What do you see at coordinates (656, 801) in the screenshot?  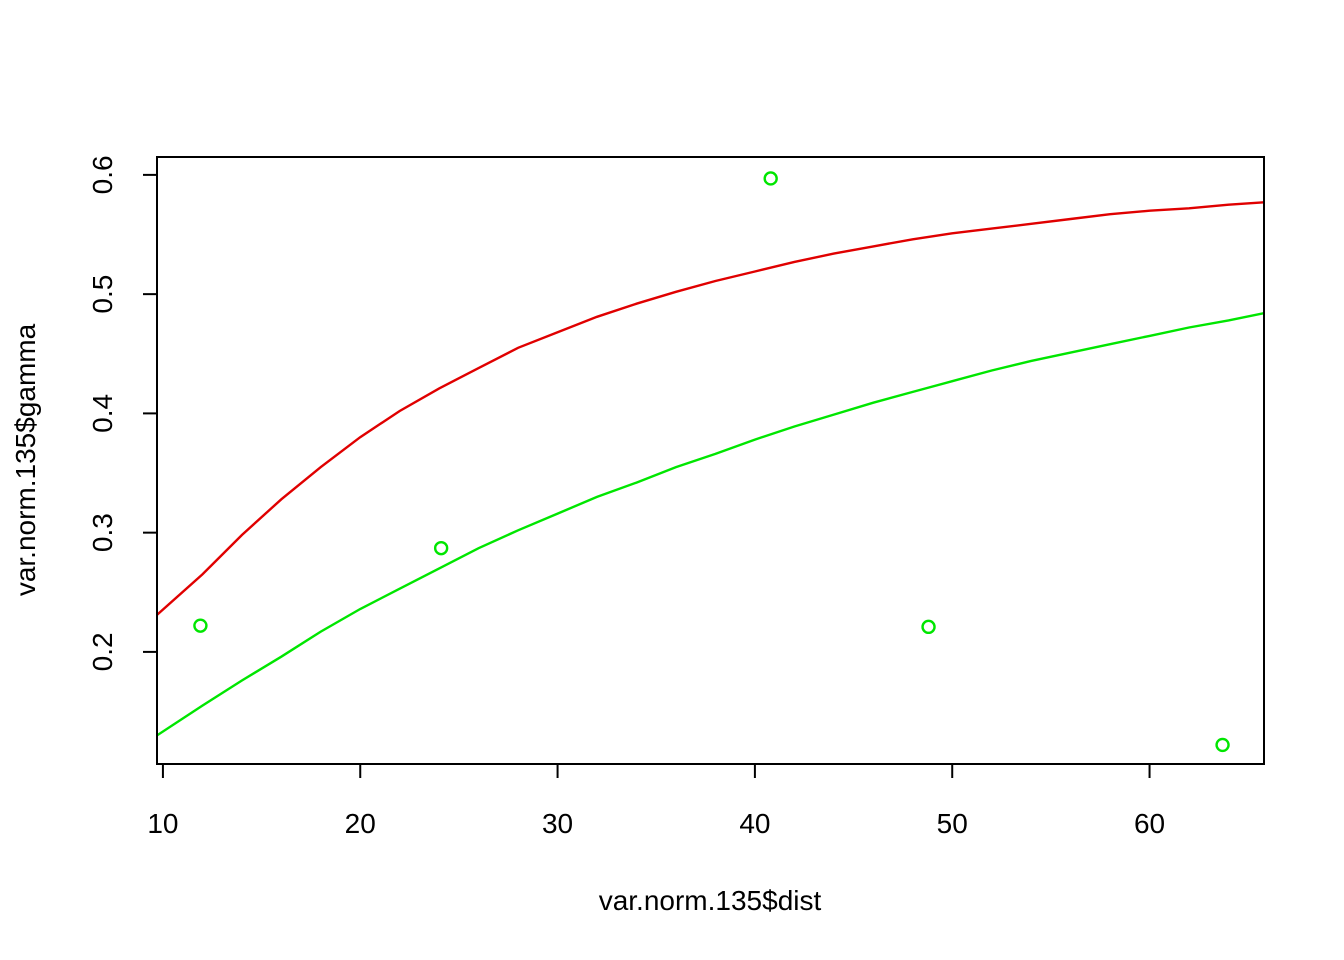 I see `x-axis: 10 20 30 40 50 60` at bounding box center [656, 801].